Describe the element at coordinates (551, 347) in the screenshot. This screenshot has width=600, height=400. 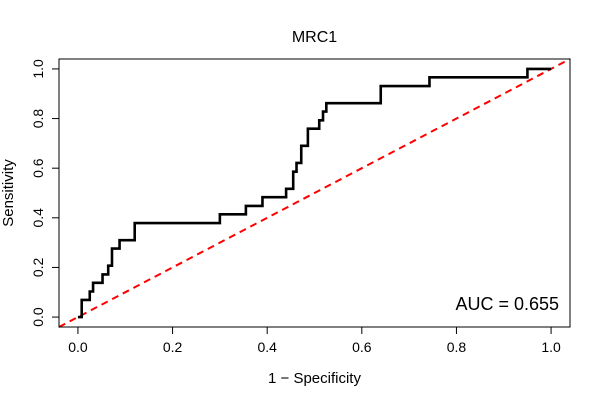
I see `x-tick-label: 1.0` at that location.